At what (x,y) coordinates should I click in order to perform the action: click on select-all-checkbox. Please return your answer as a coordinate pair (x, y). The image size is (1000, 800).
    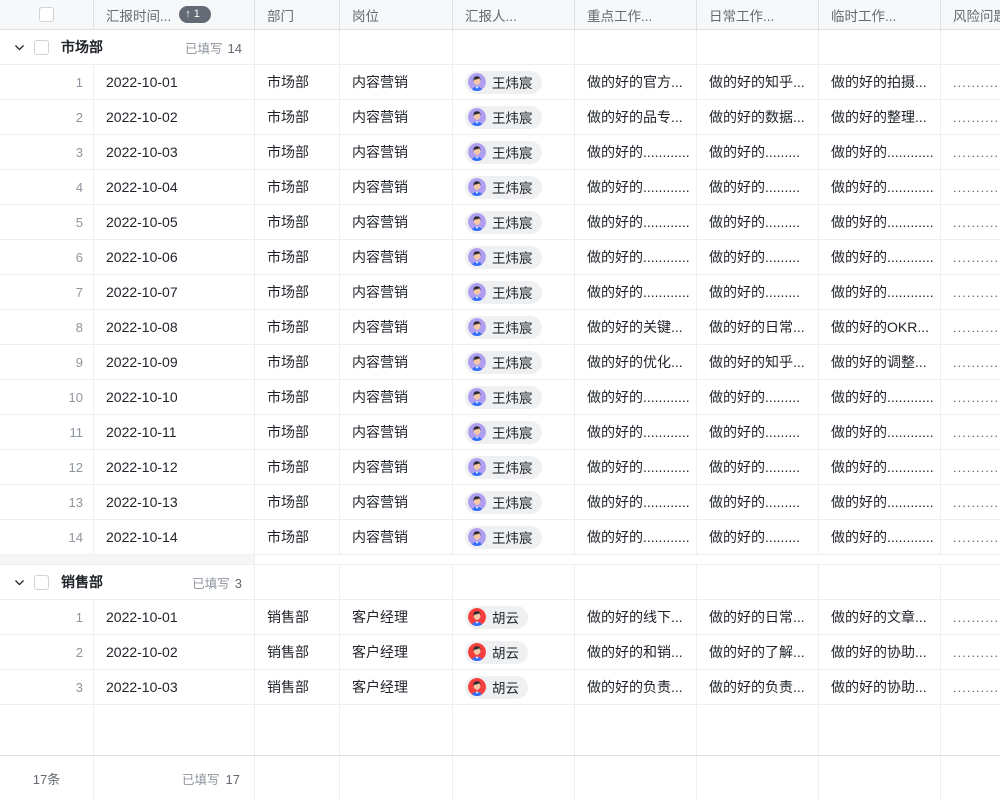
    Looking at the image, I should click on (46, 14).